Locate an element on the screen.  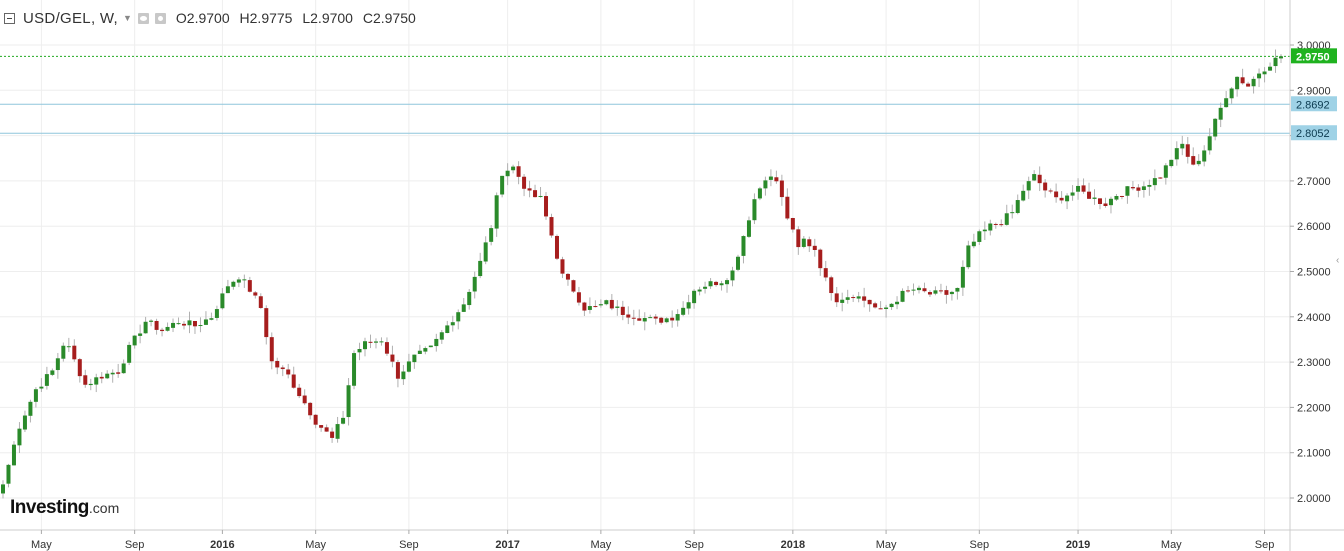
price-labels: 2.8692 2.8052 2.9750 is located at coordinates (1314, 94).